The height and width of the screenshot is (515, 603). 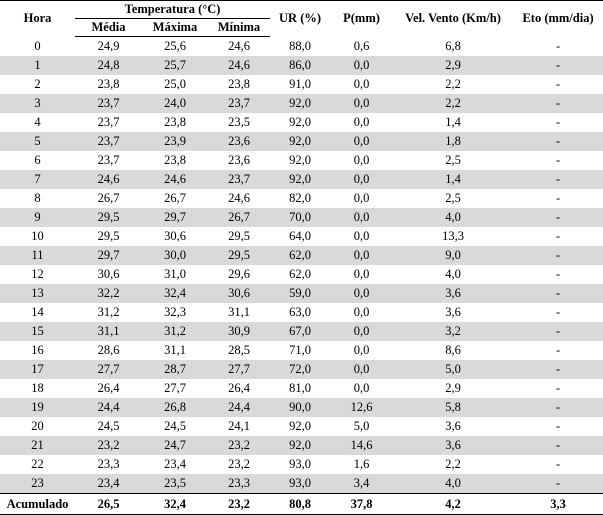 What do you see at coordinates (175, 27) in the screenshot?
I see `header-cell: Máxima` at bounding box center [175, 27].